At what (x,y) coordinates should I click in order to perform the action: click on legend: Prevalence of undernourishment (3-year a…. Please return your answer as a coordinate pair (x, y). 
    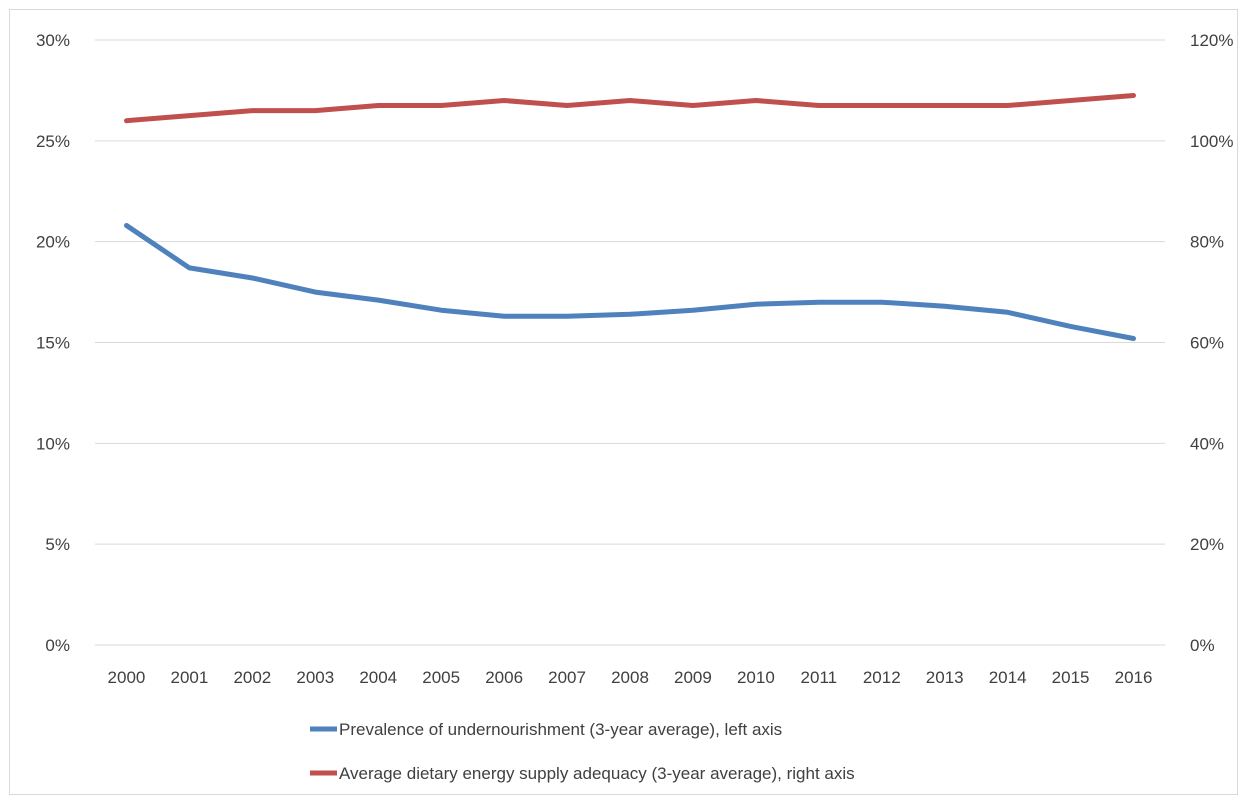
    Looking at the image, I should click on (582, 751).